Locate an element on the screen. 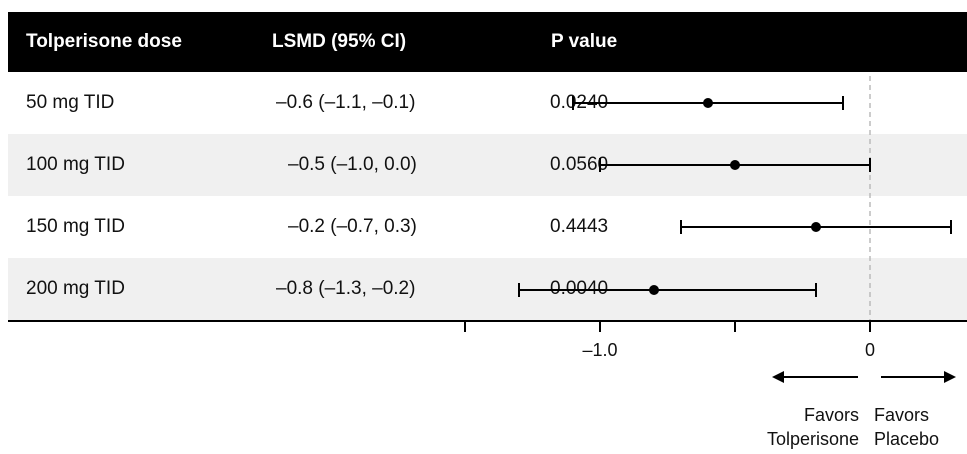 The width and height of the screenshot is (967, 454). favors-right-arrowhead is located at coordinates (950, 377).